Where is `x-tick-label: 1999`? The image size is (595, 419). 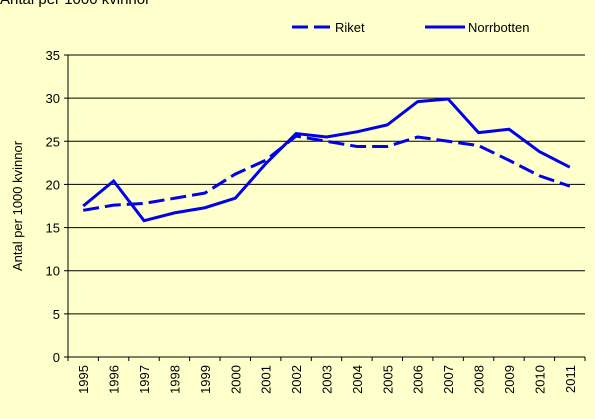
x-tick-label: 1999 is located at coordinates (205, 379).